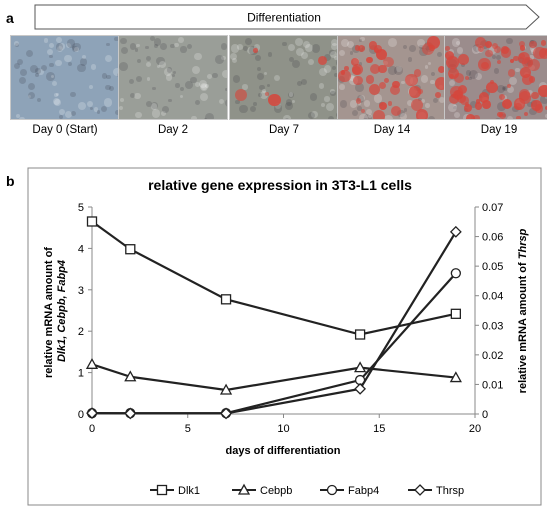 The height and width of the screenshot is (509, 547). I want to click on y-left-tick-label: 4, so click(81, 249).